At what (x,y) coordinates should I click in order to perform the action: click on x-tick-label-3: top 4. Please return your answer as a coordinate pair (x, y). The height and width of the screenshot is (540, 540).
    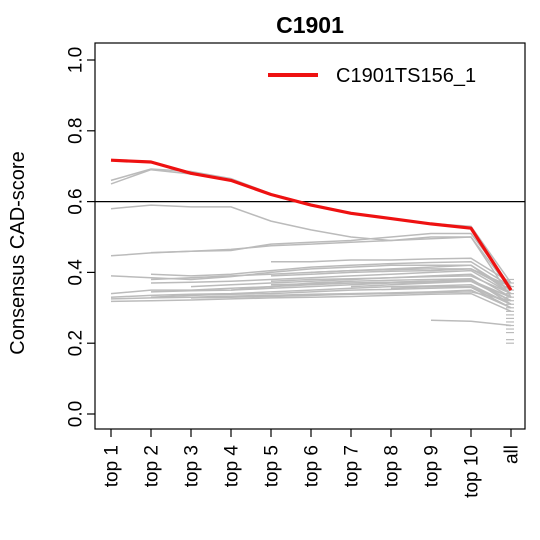
    Looking at the image, I should click on (232, 466).